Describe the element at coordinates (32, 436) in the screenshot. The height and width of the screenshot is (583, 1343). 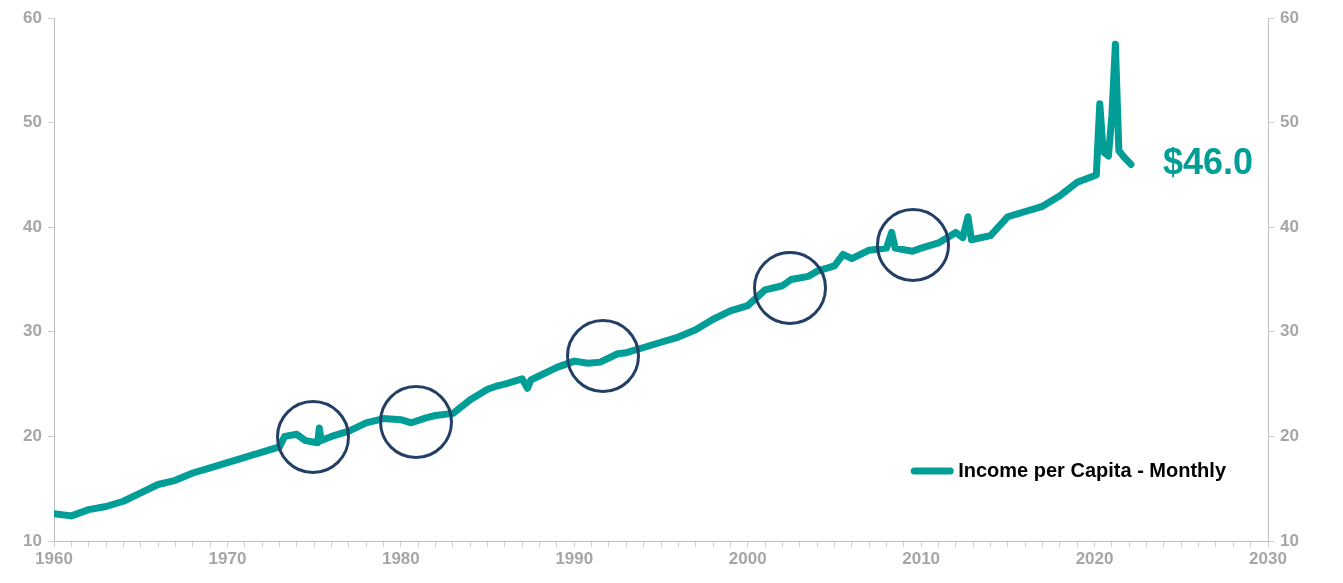
I see `y-tick-label: 20` at that location.